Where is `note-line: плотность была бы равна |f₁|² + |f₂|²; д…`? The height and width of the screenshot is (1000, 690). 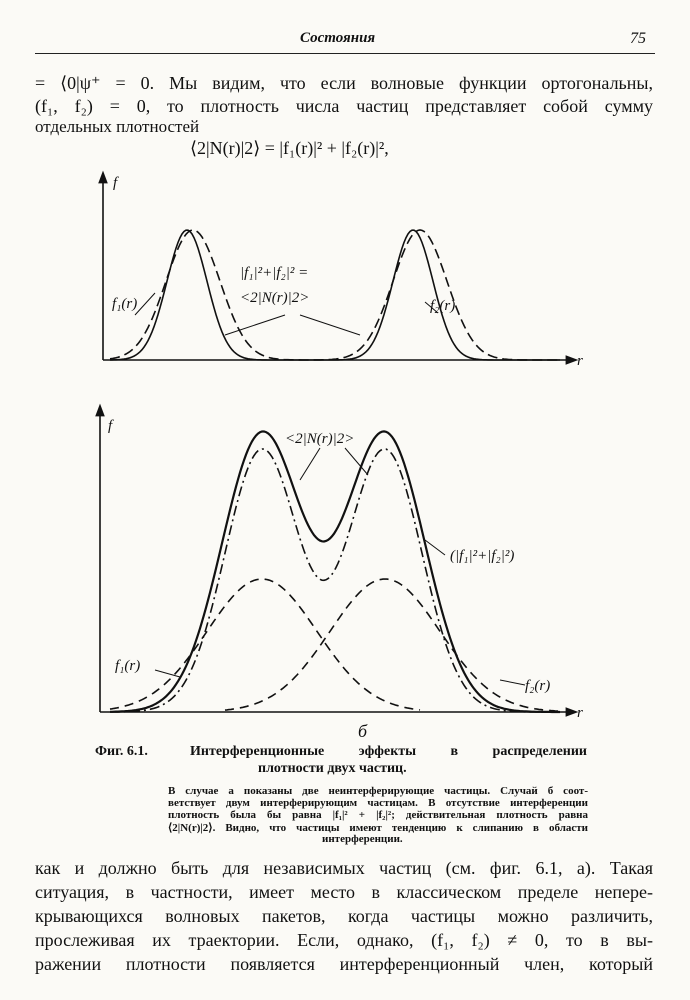 note-line: плотность была бы равна |f₁|² + |f₂|²; д… is located at coordinates (378, 815).